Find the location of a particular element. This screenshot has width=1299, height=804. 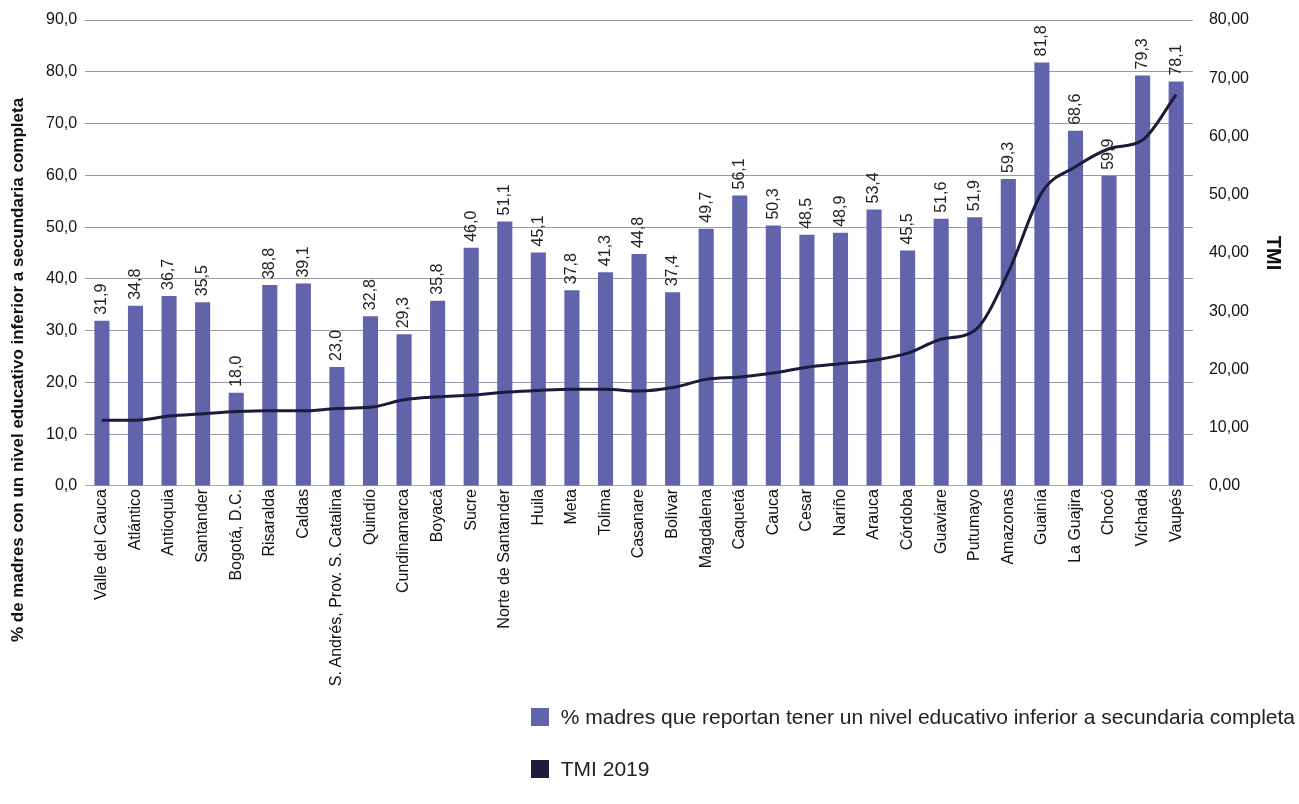

data-label: 18,0 is located at coordinates (235, 371).